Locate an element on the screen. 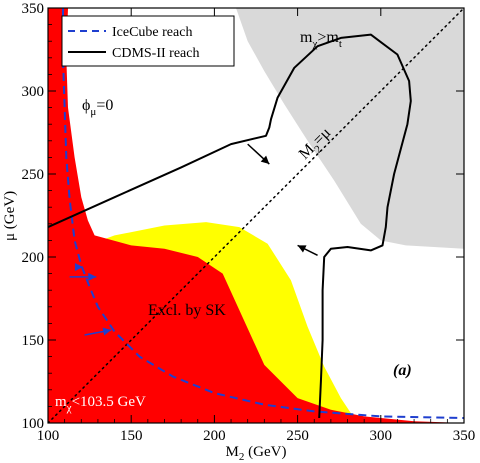  x-axis-title: M2 (GeV) is located at coordinates (256, 453).